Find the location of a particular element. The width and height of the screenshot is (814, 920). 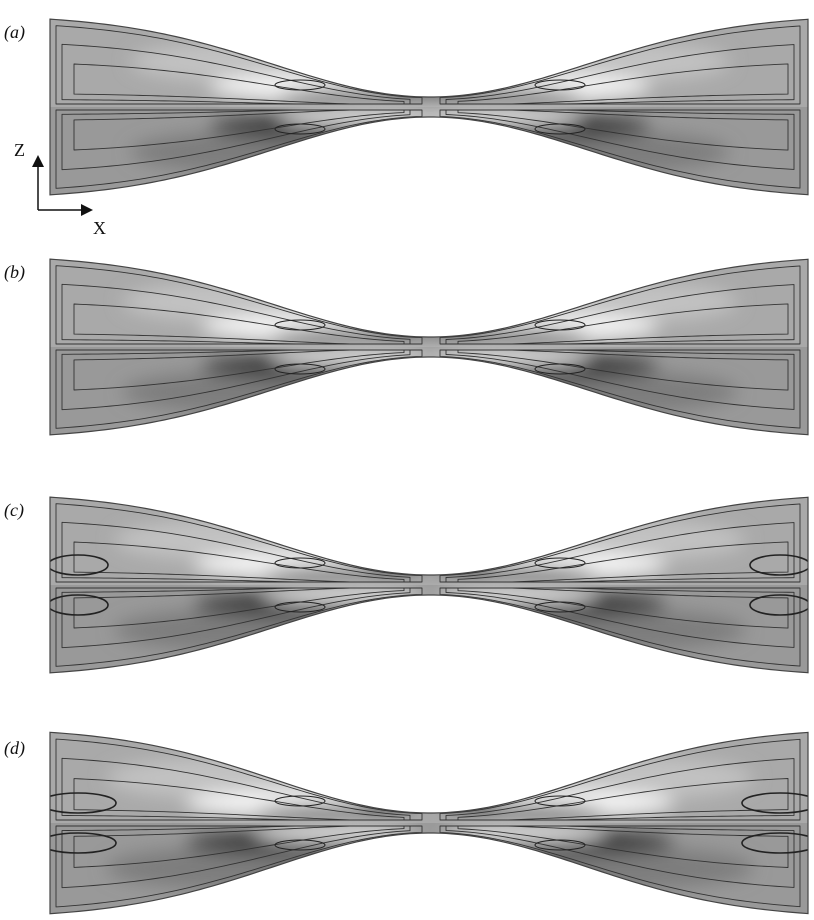

z-label: Z is located at coordinates (19, 150).